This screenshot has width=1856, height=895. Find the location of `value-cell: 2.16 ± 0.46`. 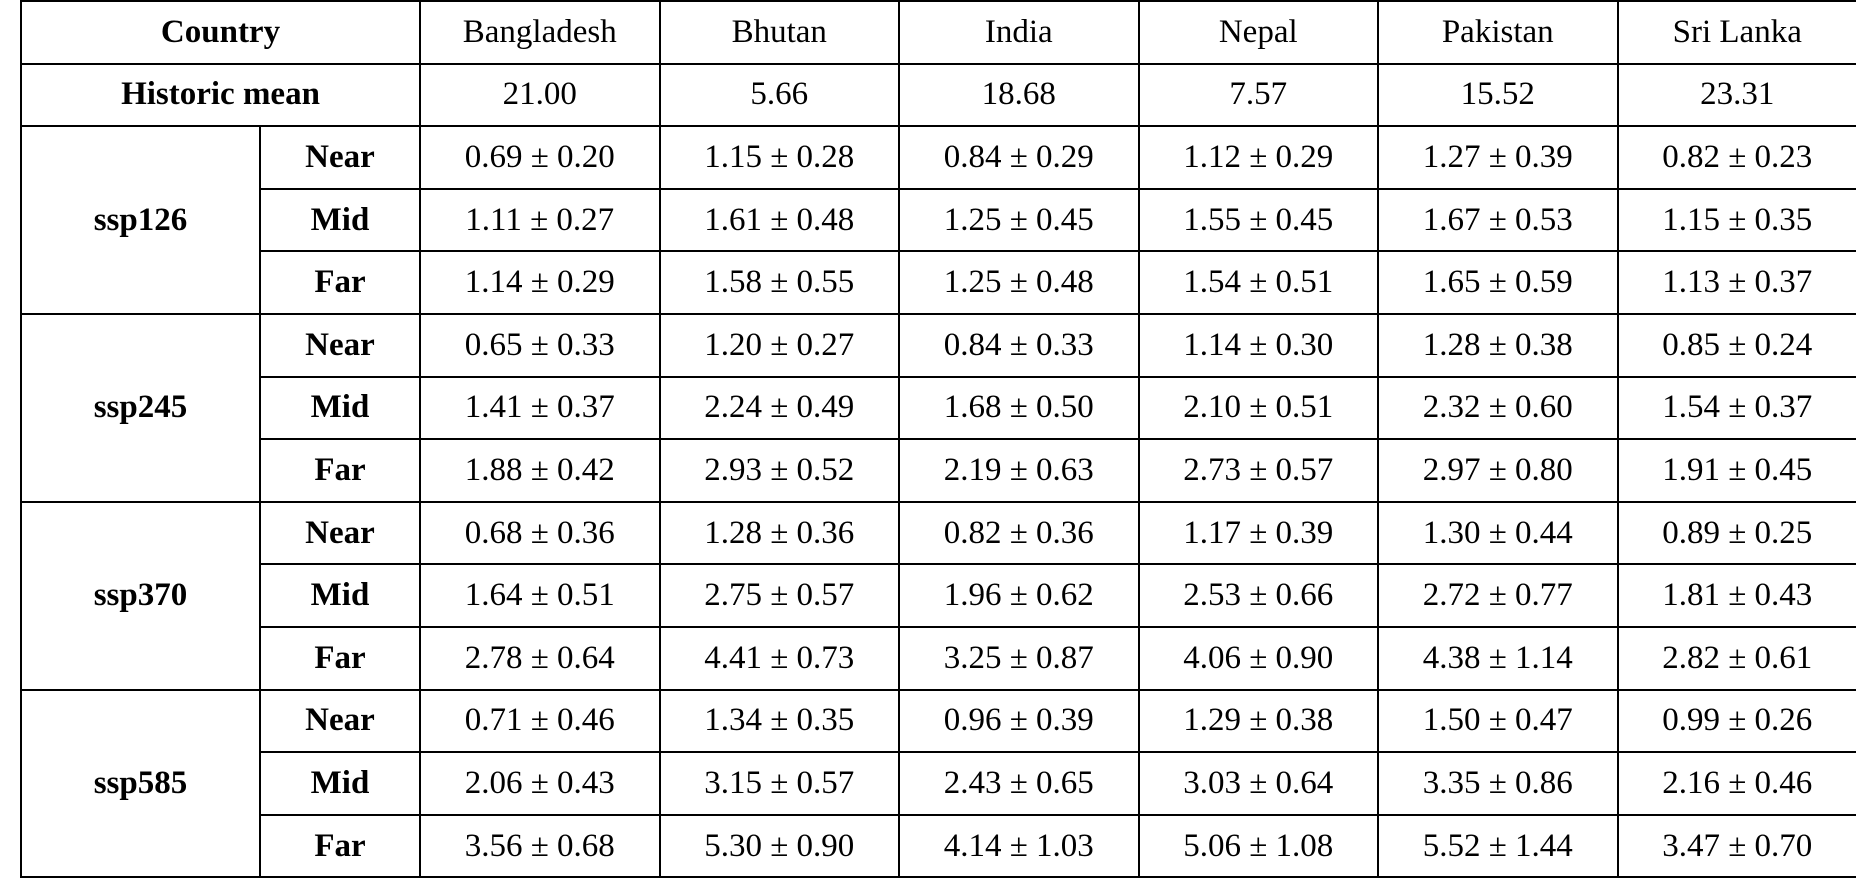

value-cell: 2.16 ± 0.46 is located at coordinates (1736, 783).